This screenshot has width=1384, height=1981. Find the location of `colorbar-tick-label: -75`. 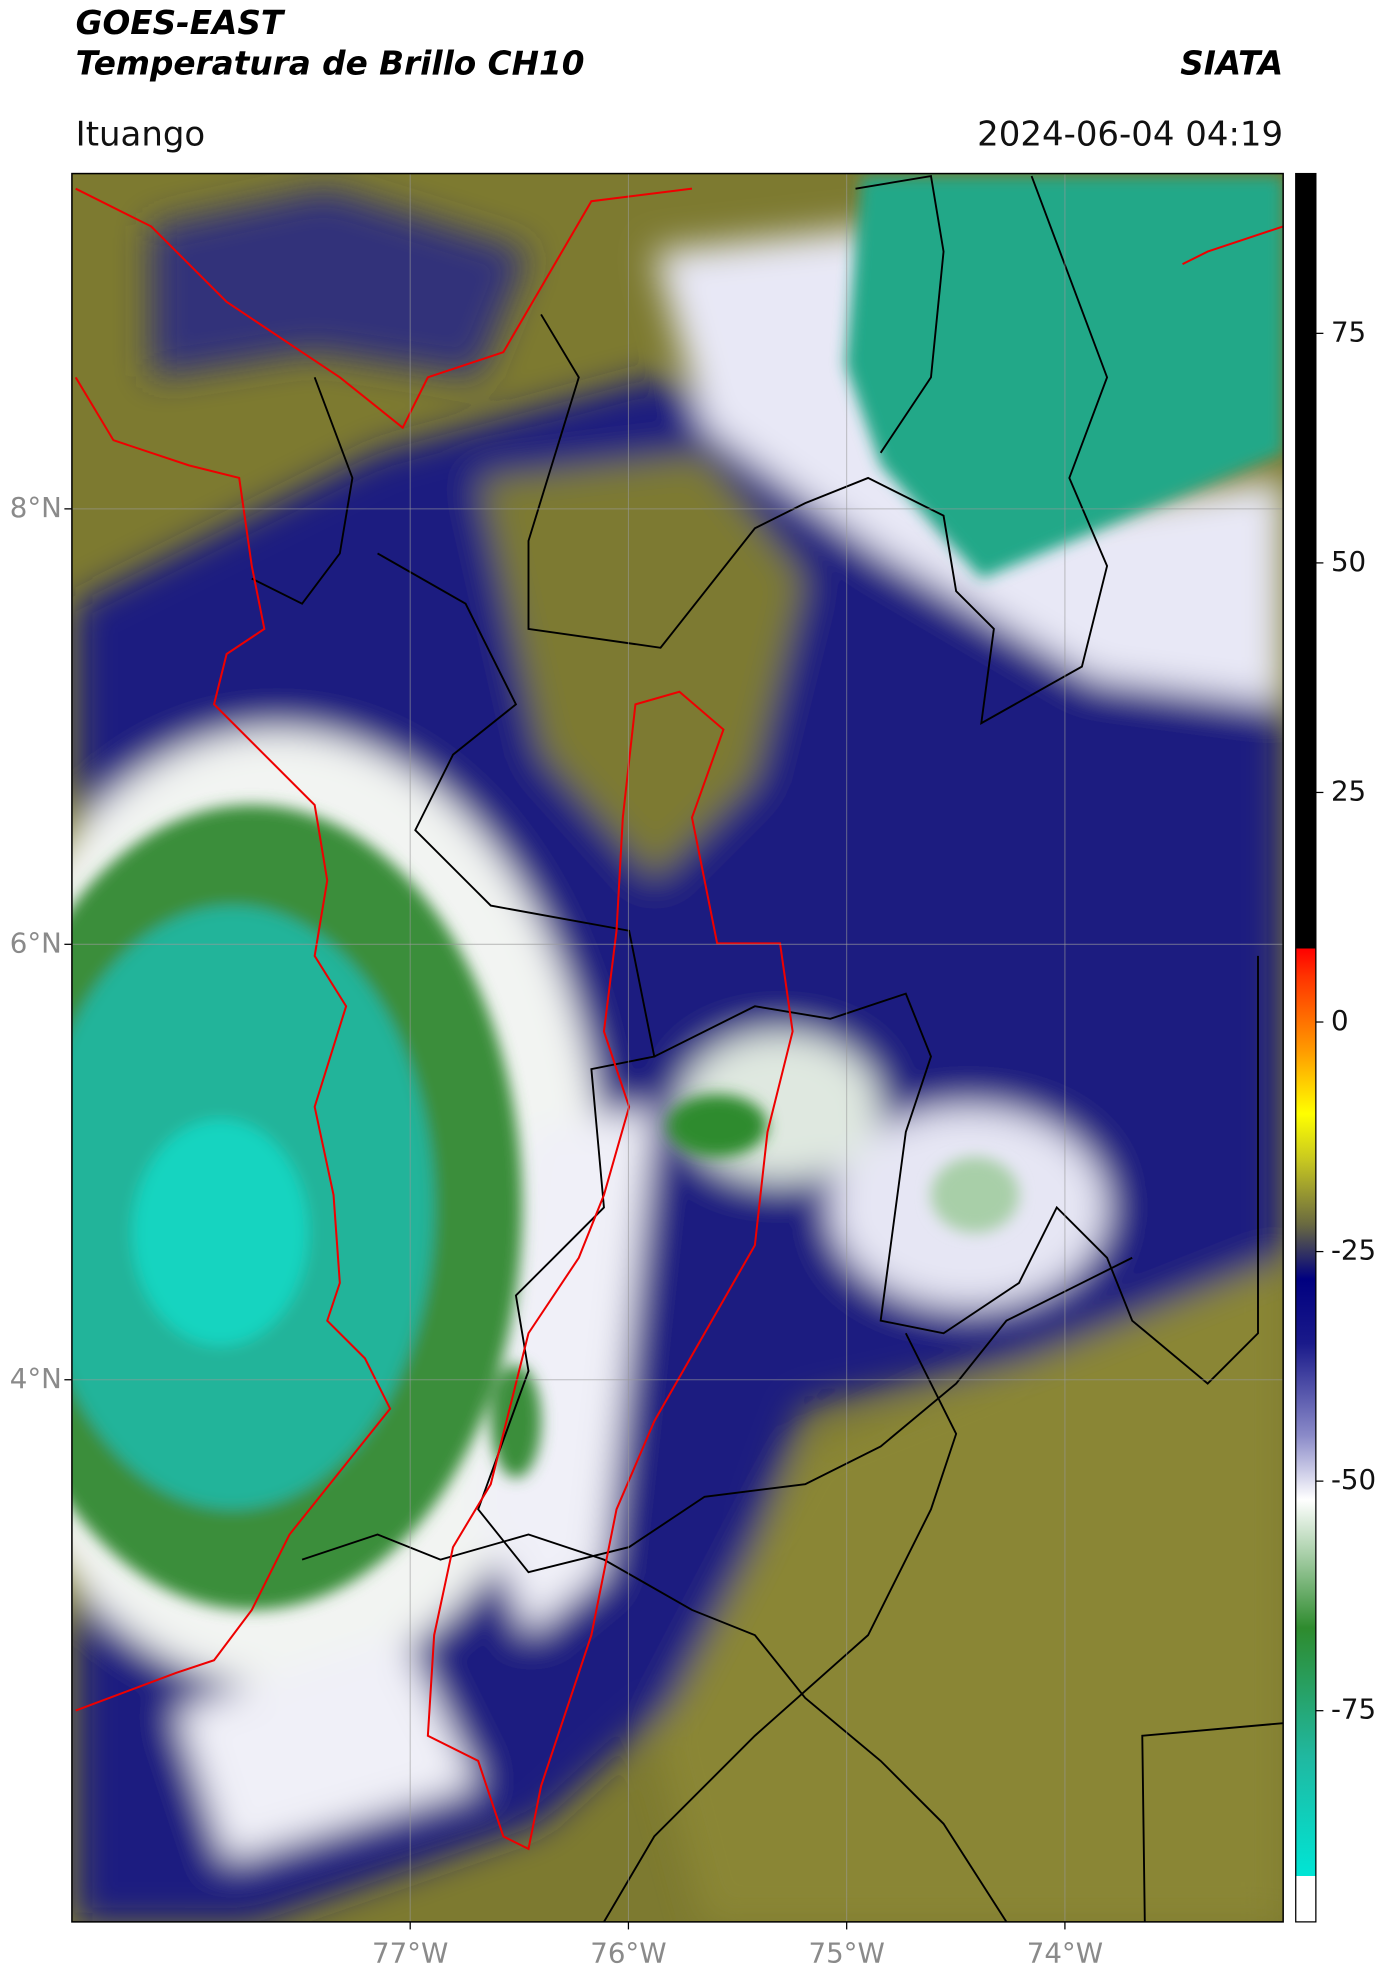

colorbar-tick-label: -75 is located at coordinates (1353, 1709).